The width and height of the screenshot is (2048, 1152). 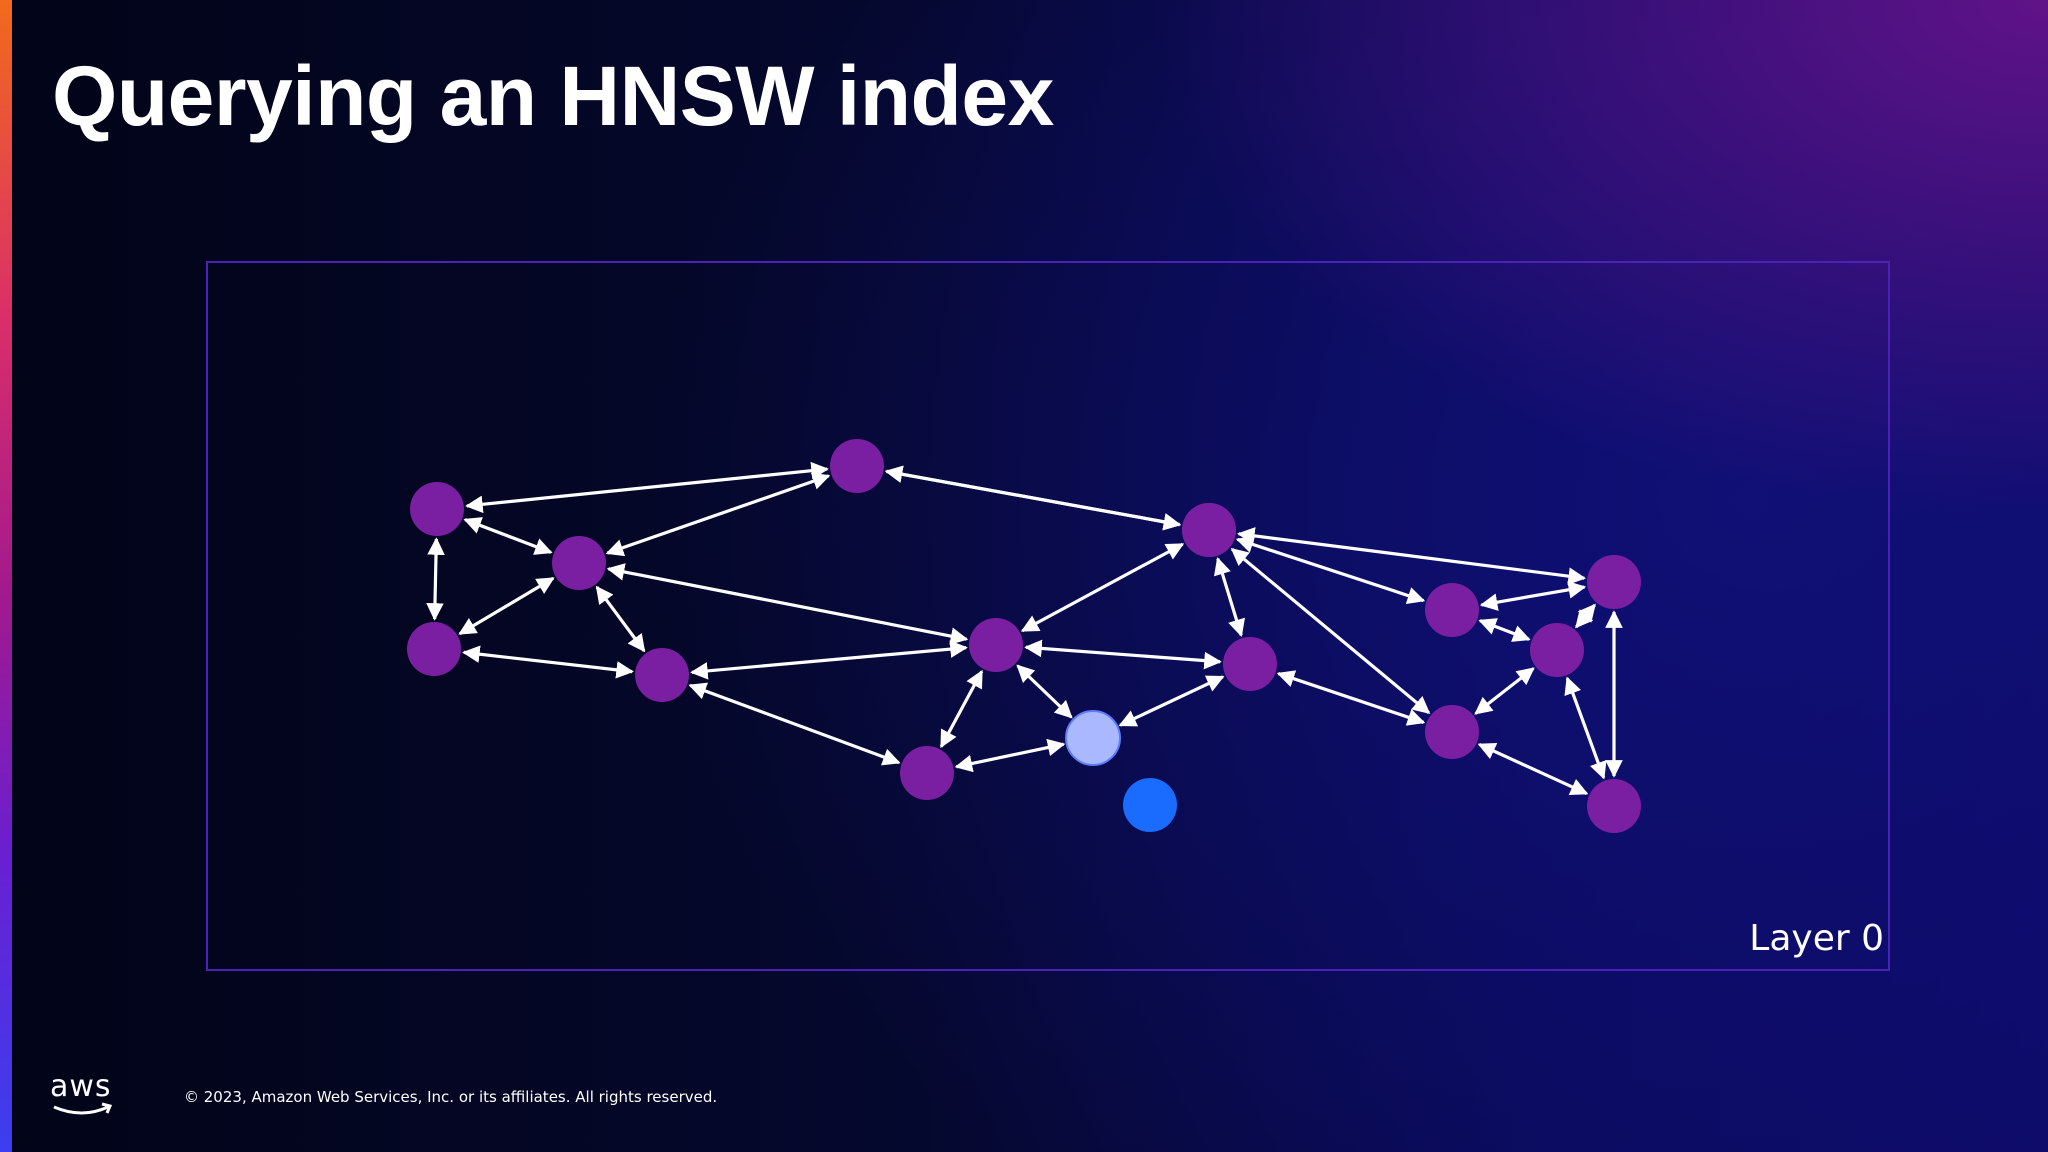 I want to click on graph-edge-n12-n13, so click(x=1585, y=616).